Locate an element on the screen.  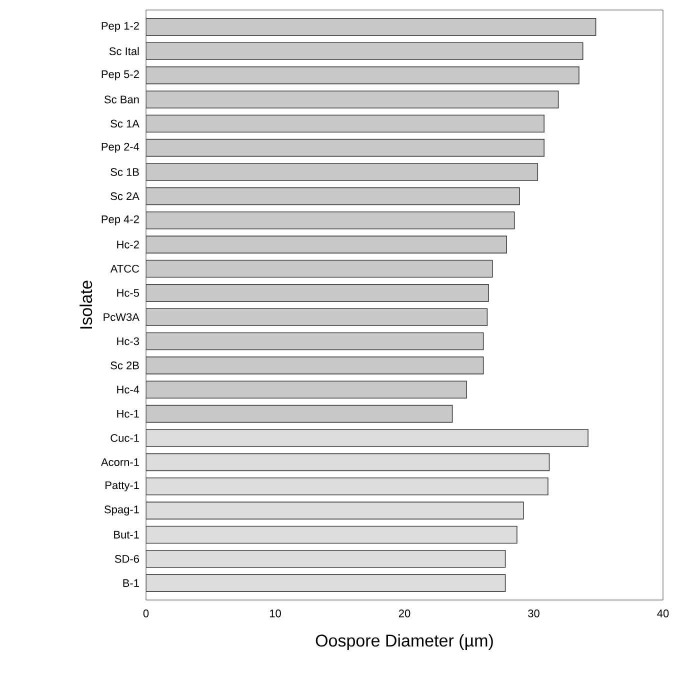
y-tick-label: Hc-3 is located at coordinates (128, 341).